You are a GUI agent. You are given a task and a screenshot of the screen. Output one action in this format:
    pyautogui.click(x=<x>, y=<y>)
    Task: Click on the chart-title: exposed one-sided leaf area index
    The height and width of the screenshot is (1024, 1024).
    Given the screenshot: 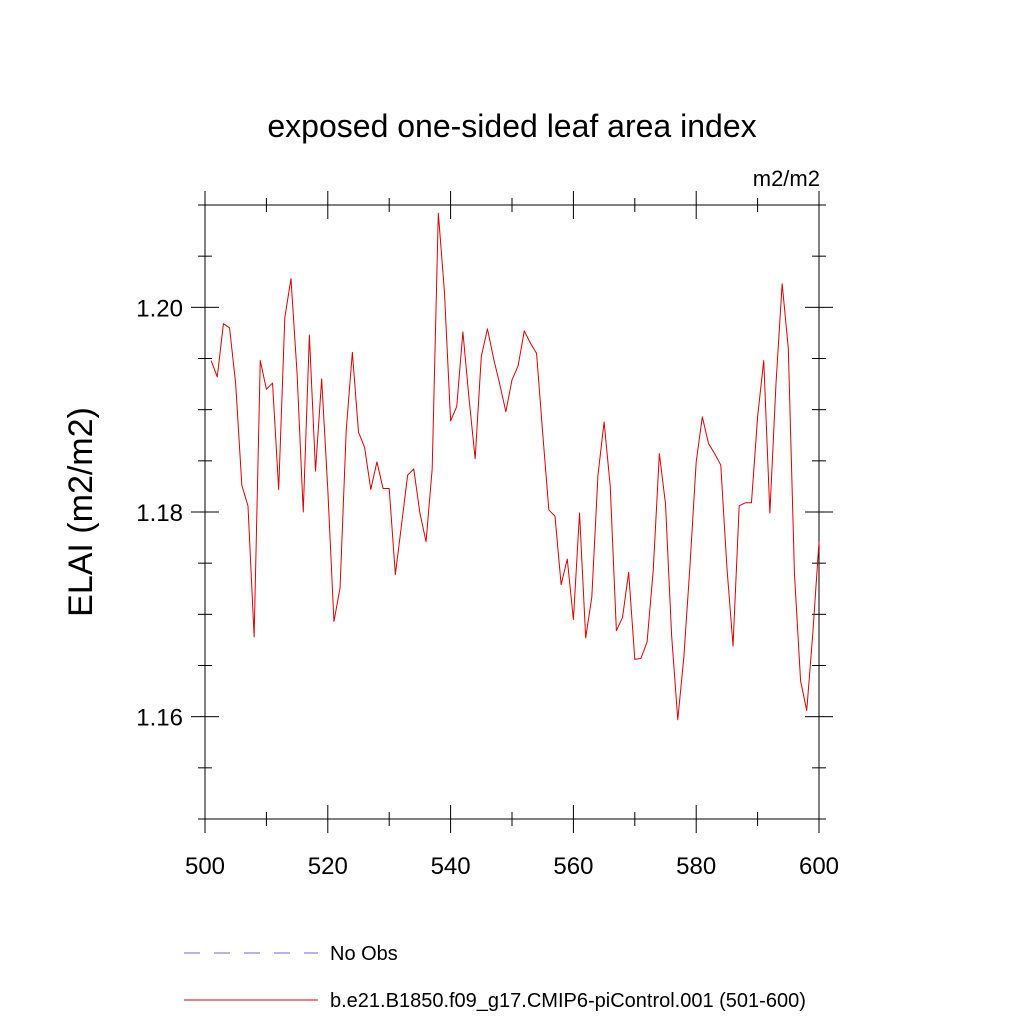 What is the action you would take?
    pyautogui.click(x=511, y=126)
    